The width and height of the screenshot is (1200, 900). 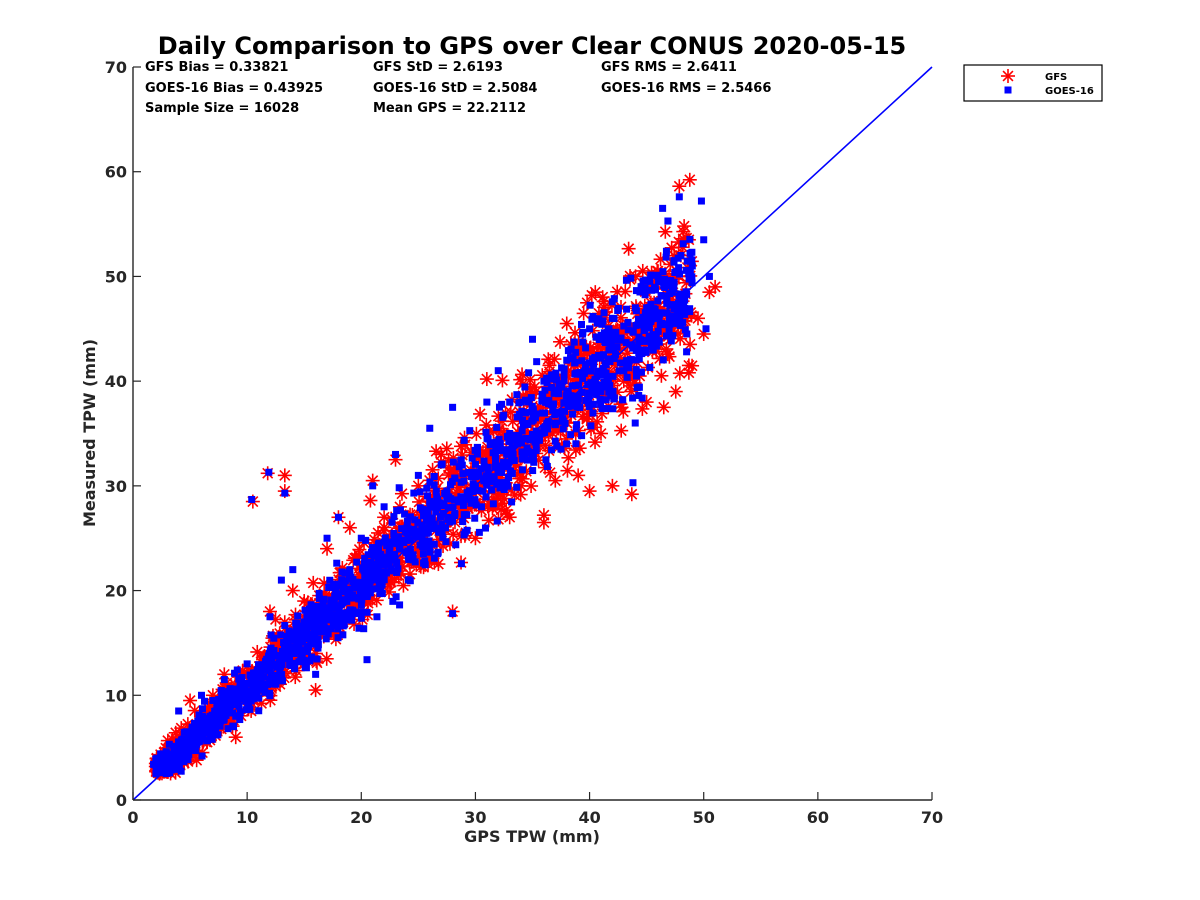 I want to click on x-tick-label: 40, so click(x=589, y=817).